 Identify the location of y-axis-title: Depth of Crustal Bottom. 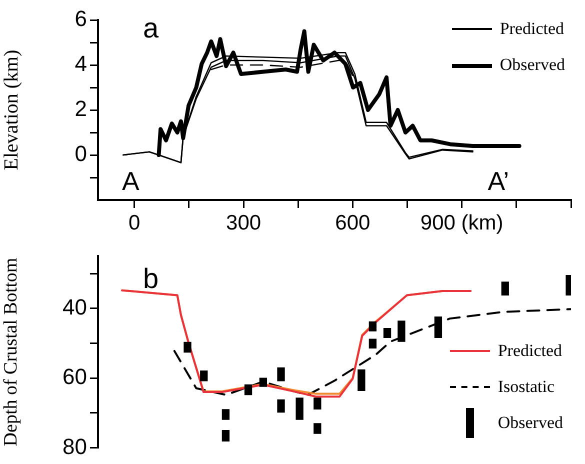
(11, 352).